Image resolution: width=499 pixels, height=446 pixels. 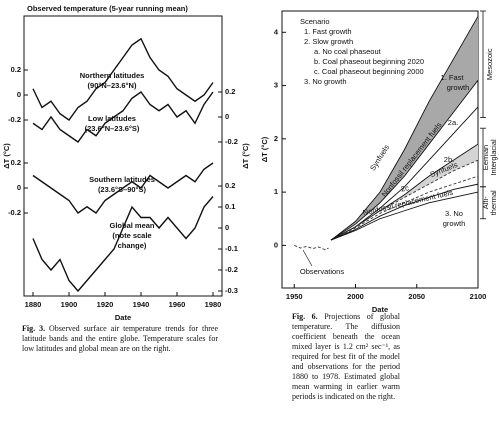 I want to click on series-label: Northern latitudes, so click(x=112, y=75).